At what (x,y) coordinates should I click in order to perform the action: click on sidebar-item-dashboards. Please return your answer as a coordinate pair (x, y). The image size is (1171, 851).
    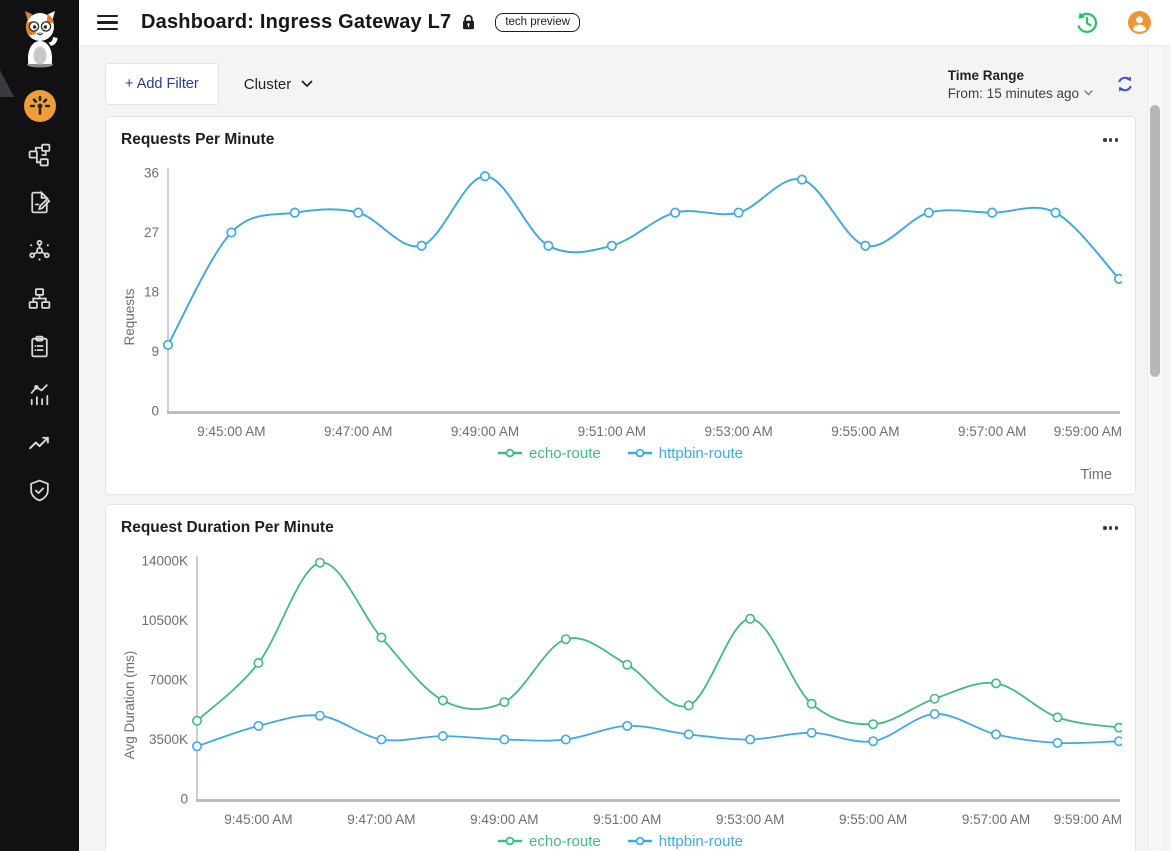
    Looking at the image, I should click on (39, 106).